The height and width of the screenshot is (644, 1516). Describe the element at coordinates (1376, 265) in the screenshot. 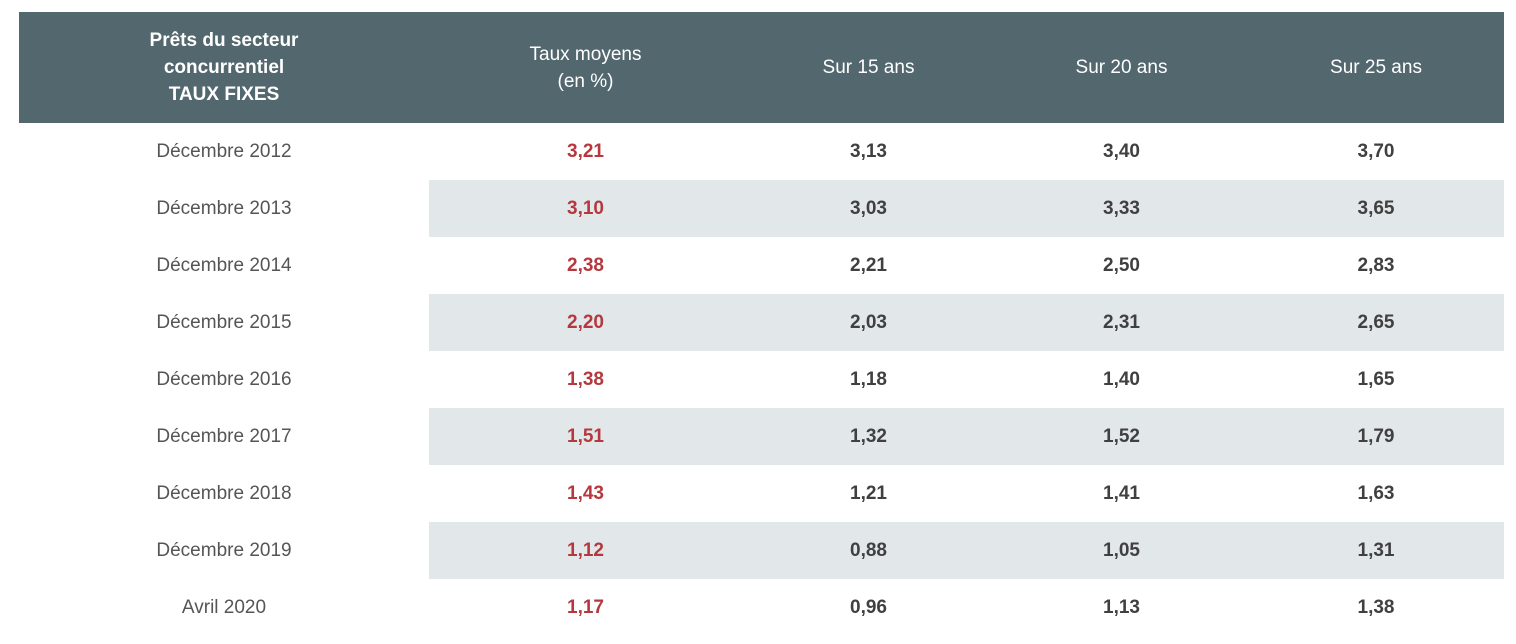

I see `rate-25-years-cell: 2,83` at that location.